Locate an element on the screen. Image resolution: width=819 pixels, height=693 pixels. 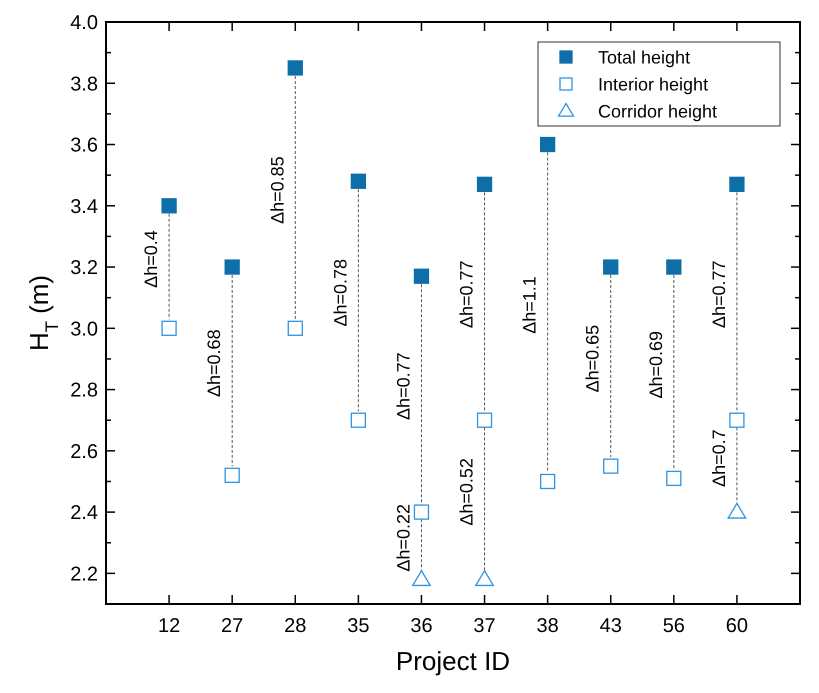
y-tick-label: 2.2 is located at coordinates (84, 574).